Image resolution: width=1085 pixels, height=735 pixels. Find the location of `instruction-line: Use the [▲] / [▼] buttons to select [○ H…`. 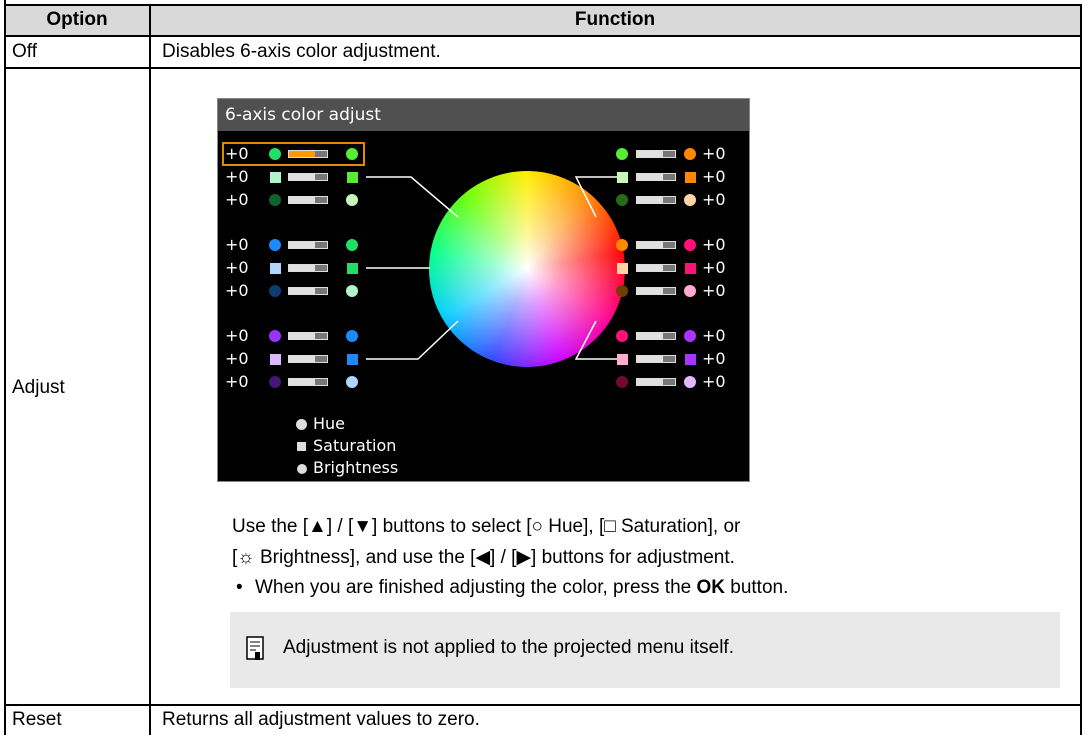

instruction-line: Use the [▲] / [▼] buttons to select [○ H… is located at coordinates (486, 526).